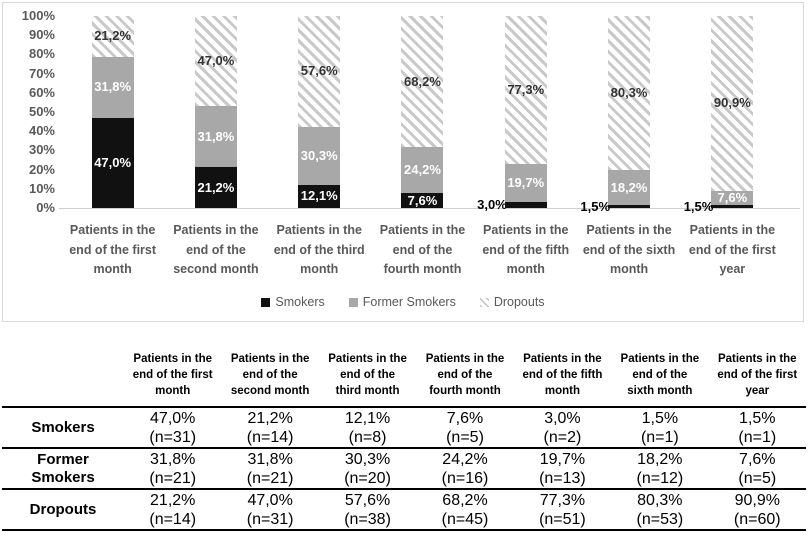  I want to click on bar-segment-dropouts: 57,6%, so click(319, 71).